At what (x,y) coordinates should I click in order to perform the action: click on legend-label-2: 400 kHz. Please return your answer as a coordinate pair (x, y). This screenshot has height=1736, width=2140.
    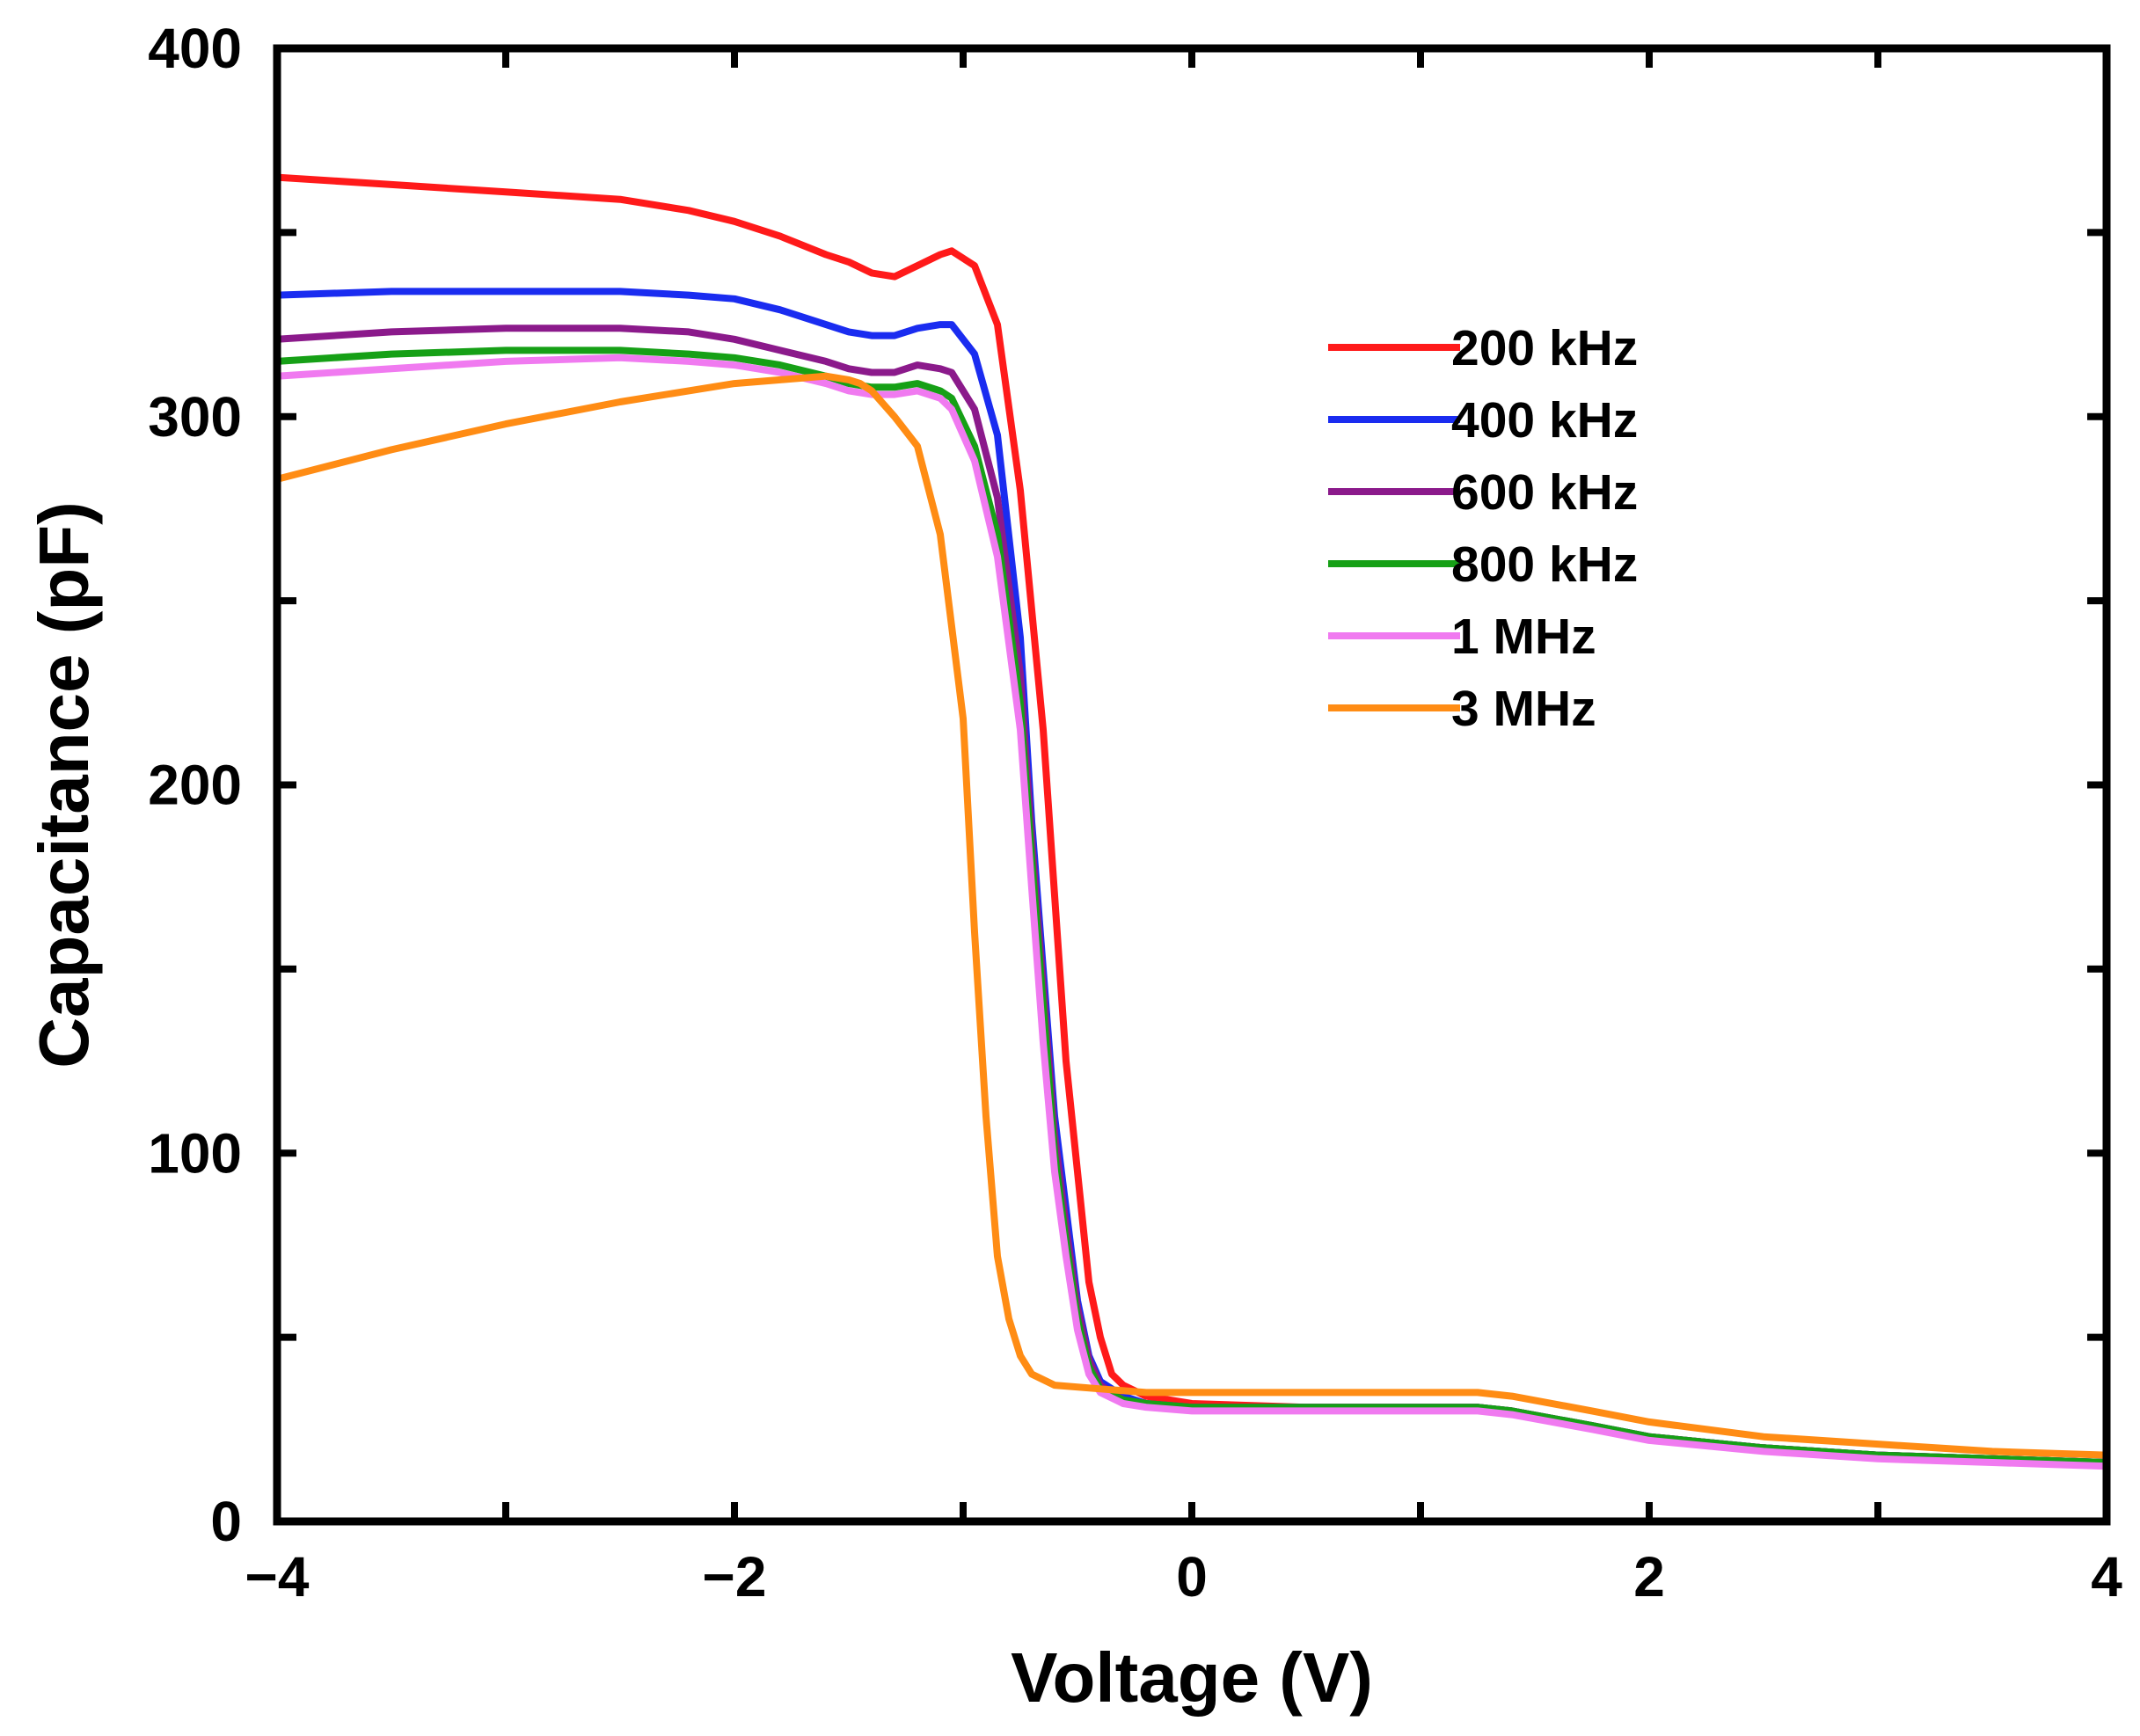
    Looking at the image, I should click on (1544, 421).